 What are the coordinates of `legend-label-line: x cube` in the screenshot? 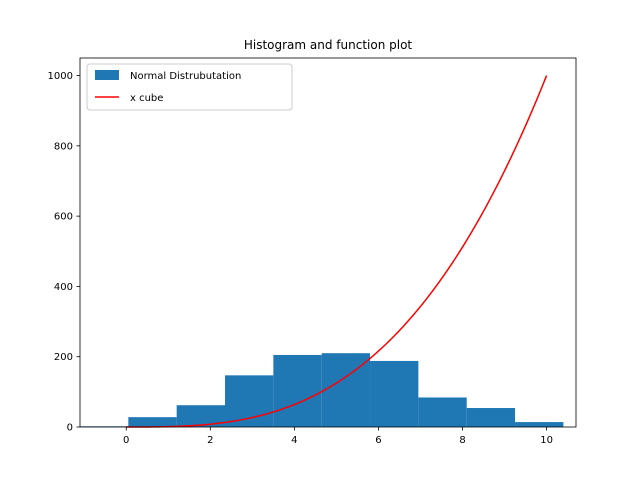 It's located at (146, 98).